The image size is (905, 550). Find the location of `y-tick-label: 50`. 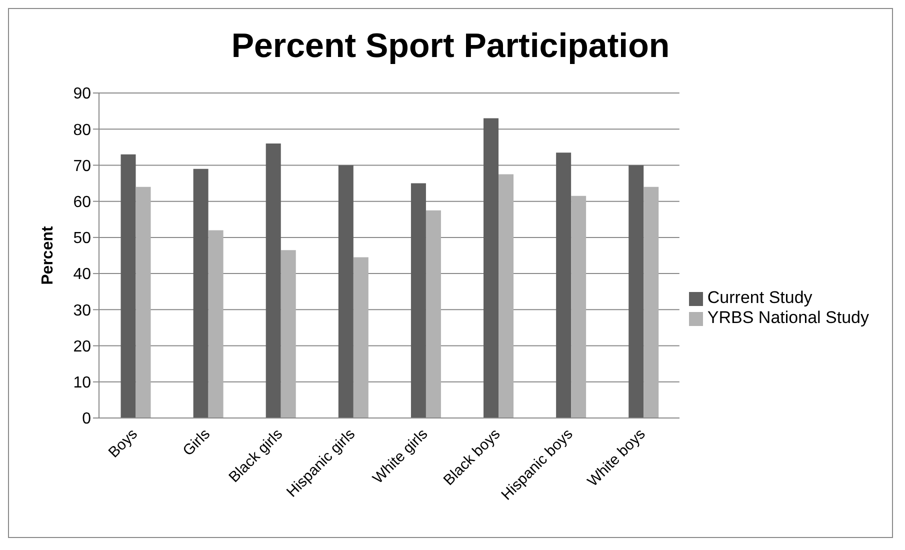

y-tick-label: 50 is located at coordinates (82, 239).